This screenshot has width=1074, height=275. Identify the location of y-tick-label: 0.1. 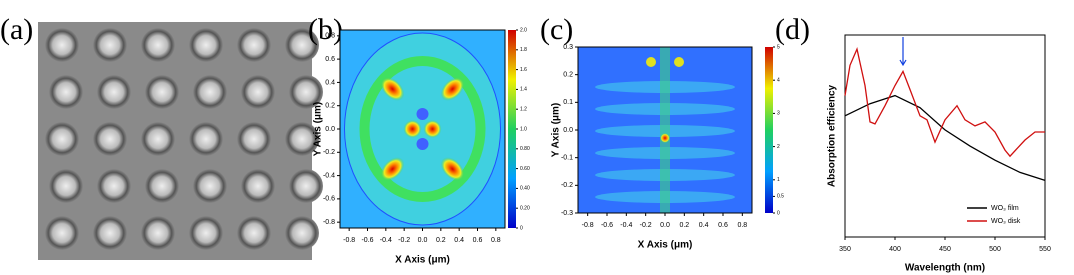
(568, 102).